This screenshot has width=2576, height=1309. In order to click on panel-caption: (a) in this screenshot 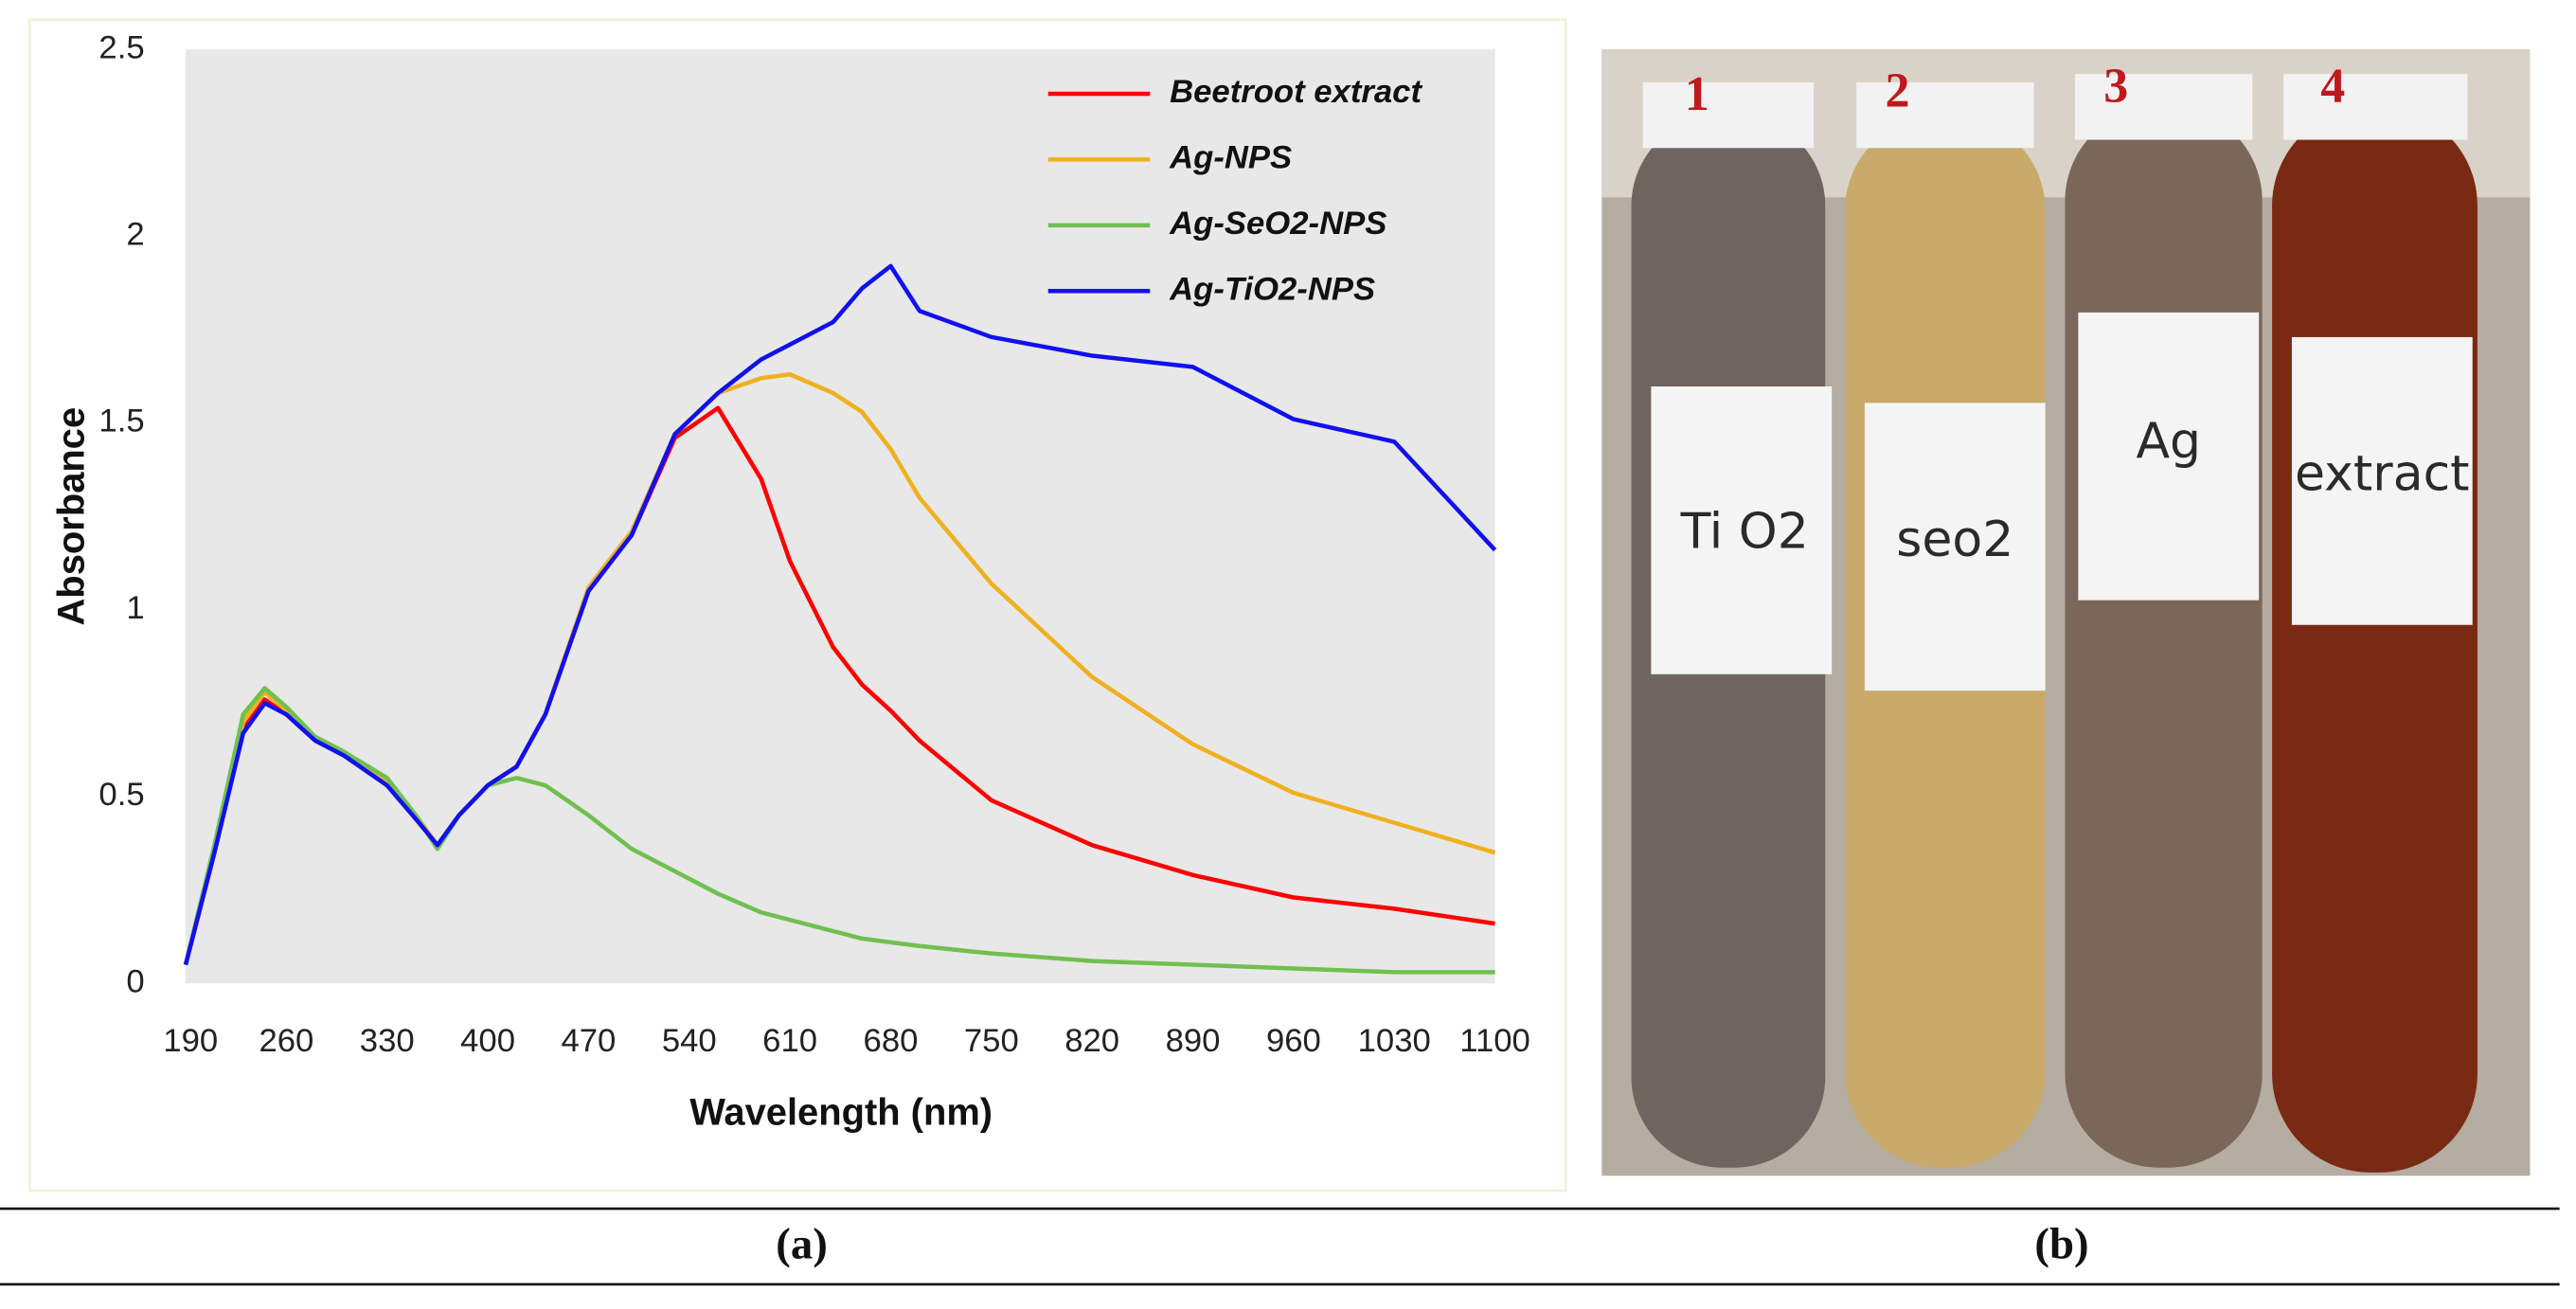, I will do `click(802, 1244)`.